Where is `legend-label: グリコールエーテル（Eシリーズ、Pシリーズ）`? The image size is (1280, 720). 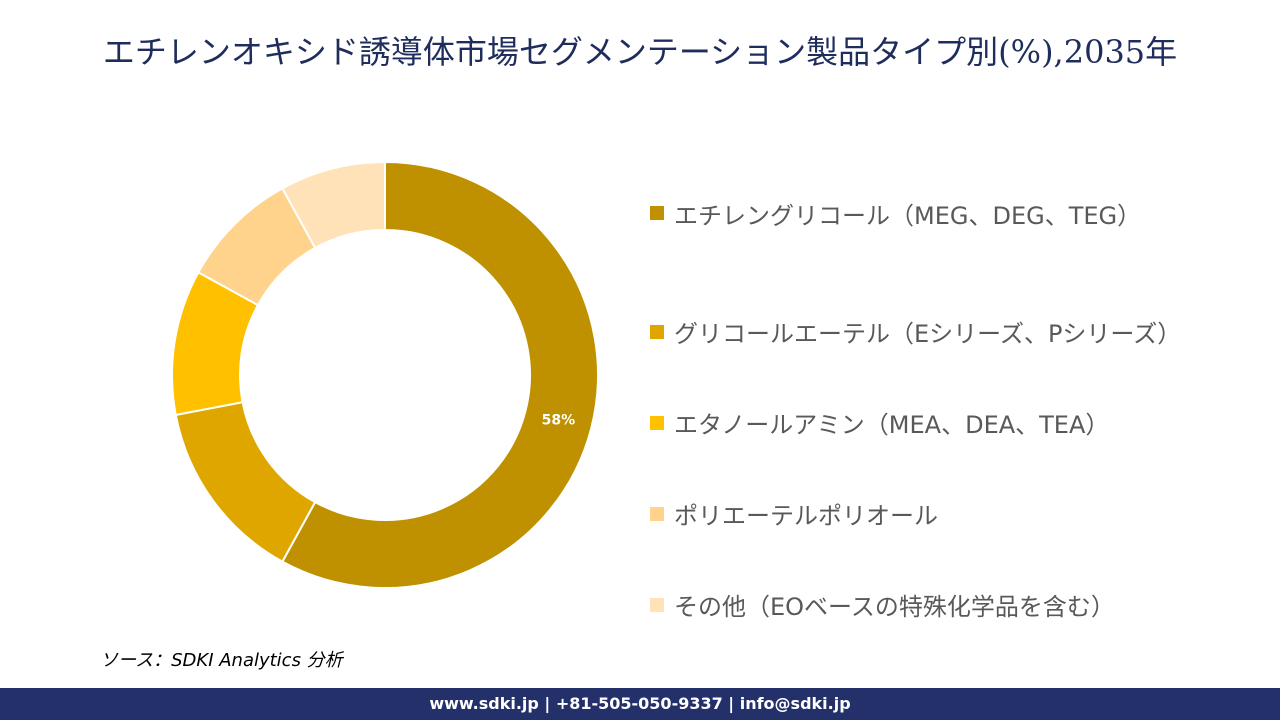 legend-label: グリコールエーテル（Eシリーズ、Pシリーズ） is located at coordinates (928, 334).